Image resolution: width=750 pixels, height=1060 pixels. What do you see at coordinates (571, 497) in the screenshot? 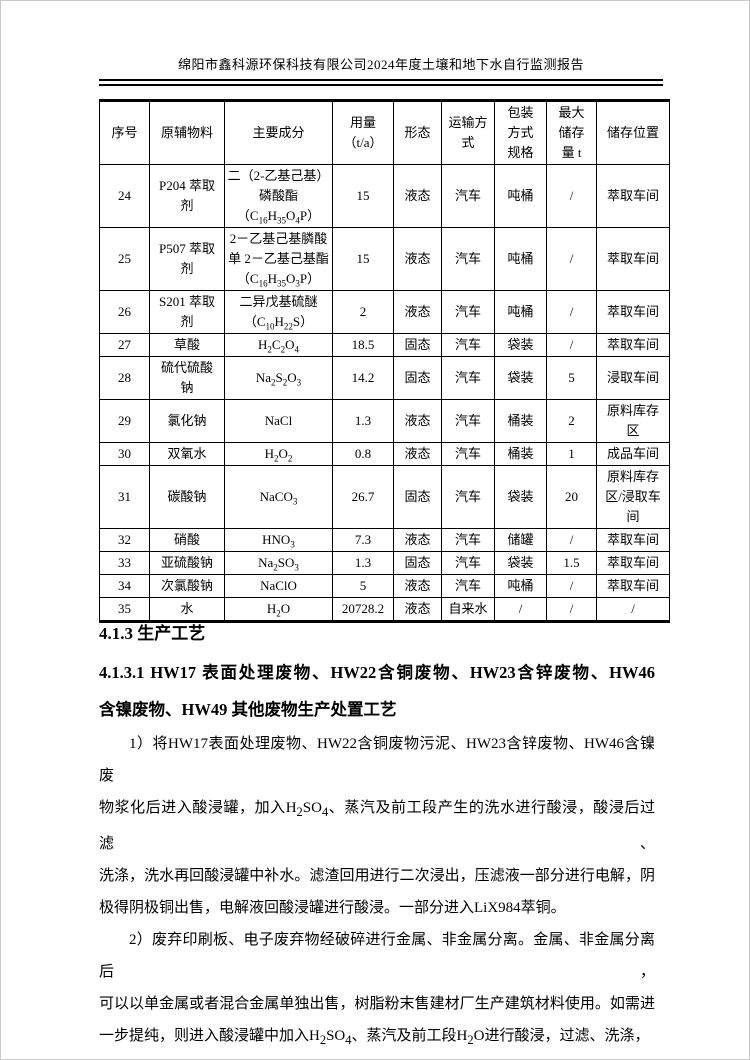
I see `cell-max-storage: 20` at bounding box center [571, 497].